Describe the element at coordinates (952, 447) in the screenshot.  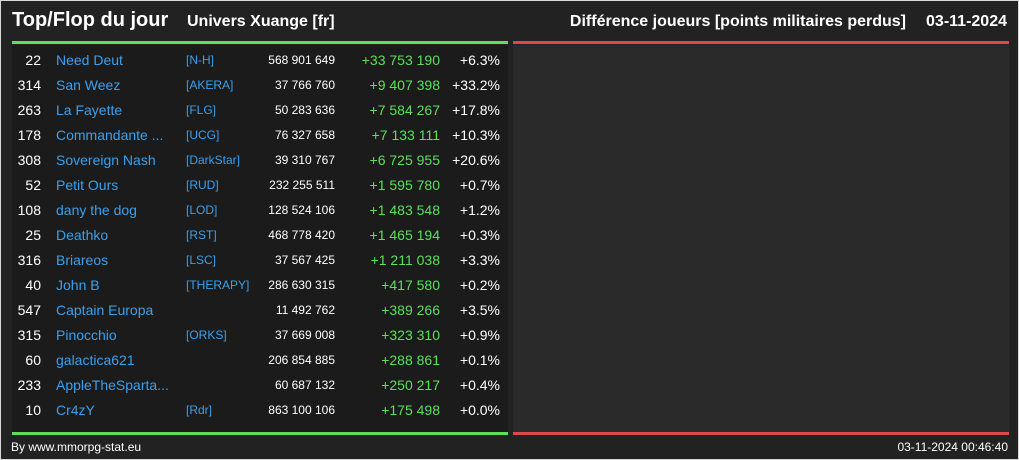
I see `generated-timestamp: 03-11-2024 00:46:40` at that location.